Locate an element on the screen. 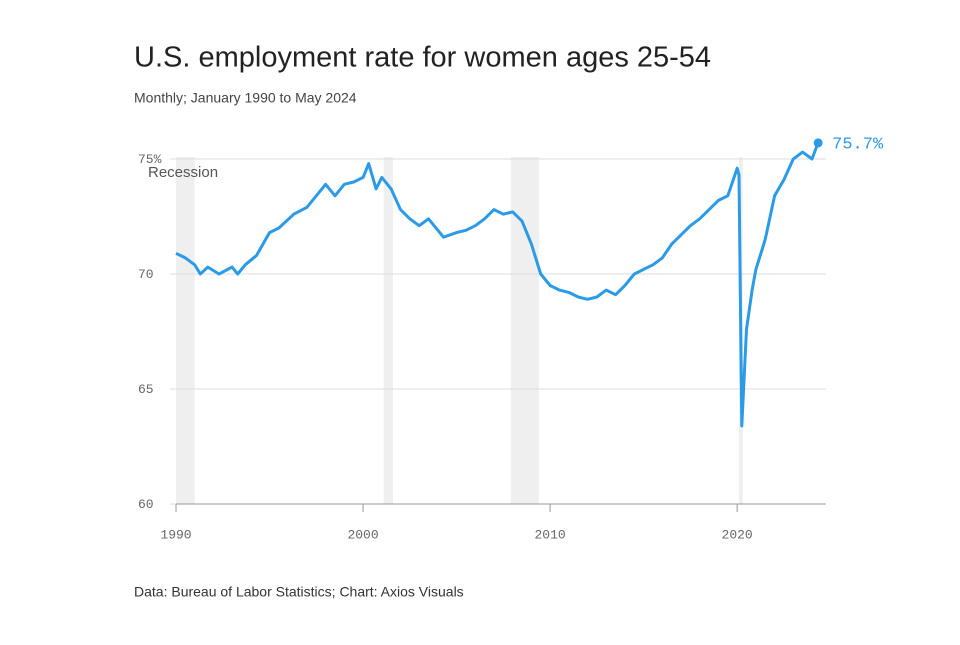 The width and height of the screenshot is (960, 645). chart-subtitle: Monthly; January 1990 to May 2024 is located at coordinates (245, 98).